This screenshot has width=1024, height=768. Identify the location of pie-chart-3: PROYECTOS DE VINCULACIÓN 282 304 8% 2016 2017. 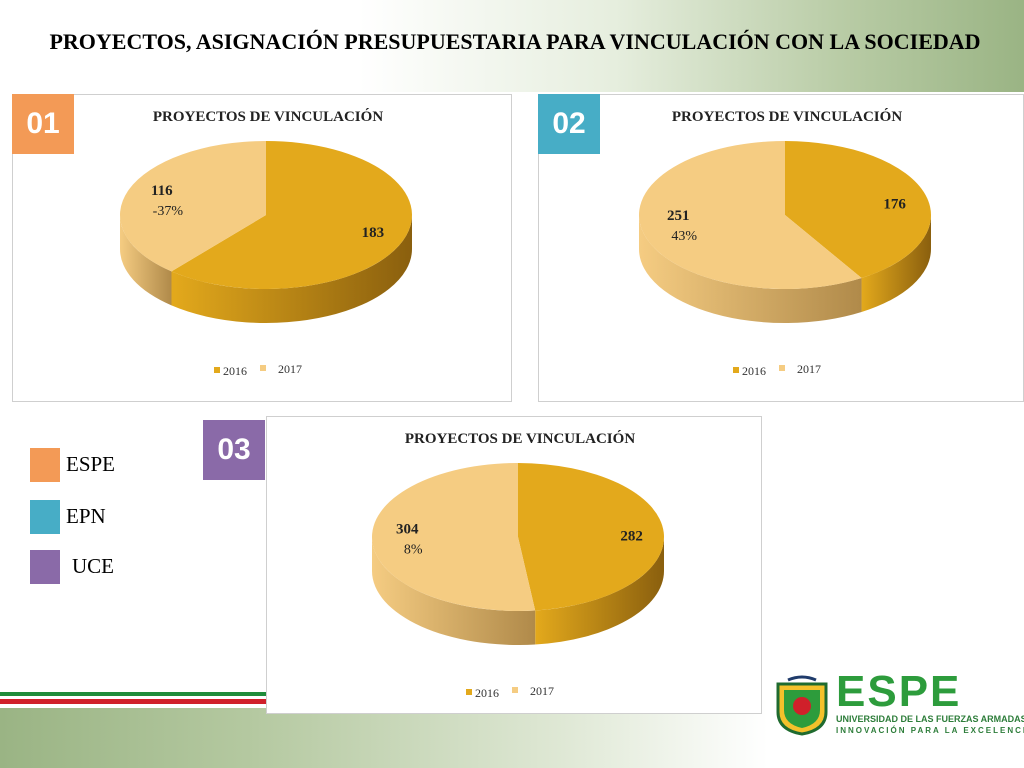
(517, 565).